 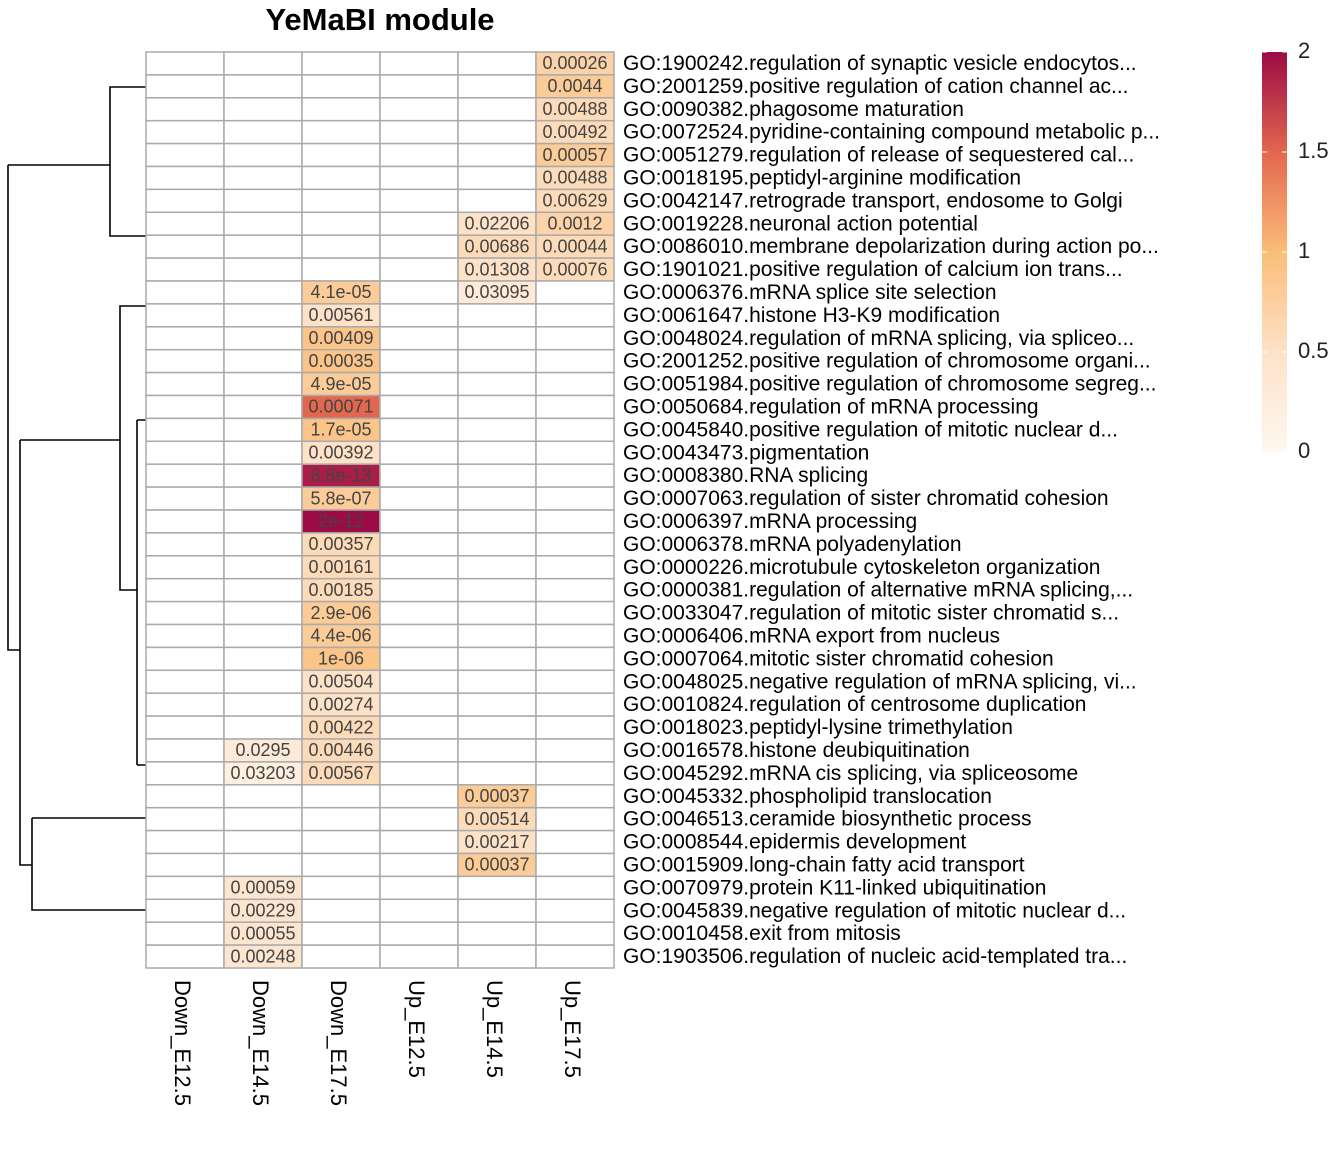 I want to click on cell-label: 2.9e-06, so click(x=340, y=613).